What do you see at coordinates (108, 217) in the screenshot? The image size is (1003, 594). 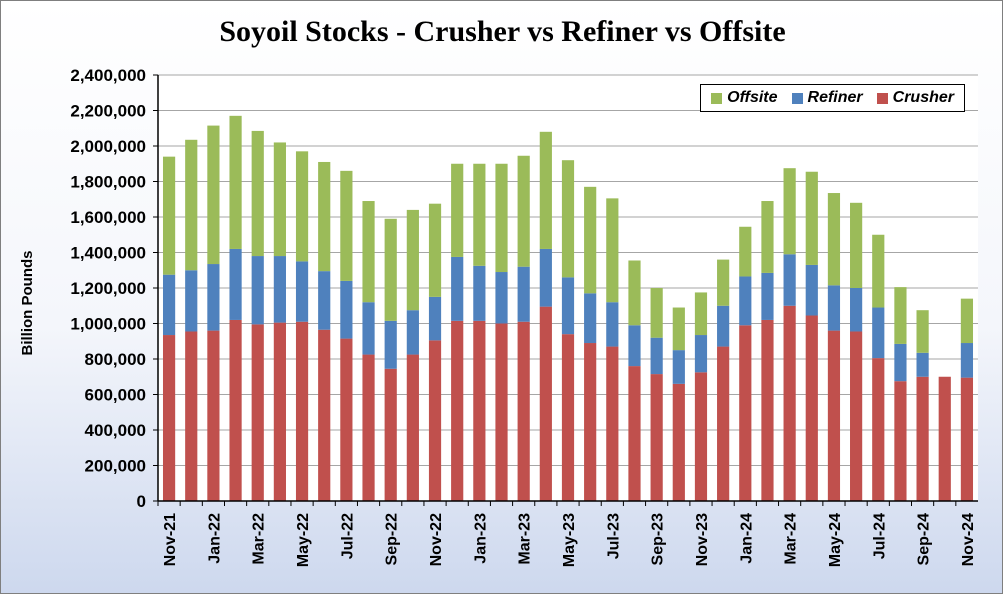 I see `y-tick-label: 1,600,000` at bounding box center [108, 217].